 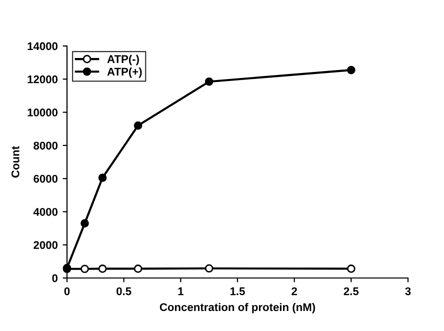 I want to click on x-tick-label: 0.5, so click(x=124, y=291).